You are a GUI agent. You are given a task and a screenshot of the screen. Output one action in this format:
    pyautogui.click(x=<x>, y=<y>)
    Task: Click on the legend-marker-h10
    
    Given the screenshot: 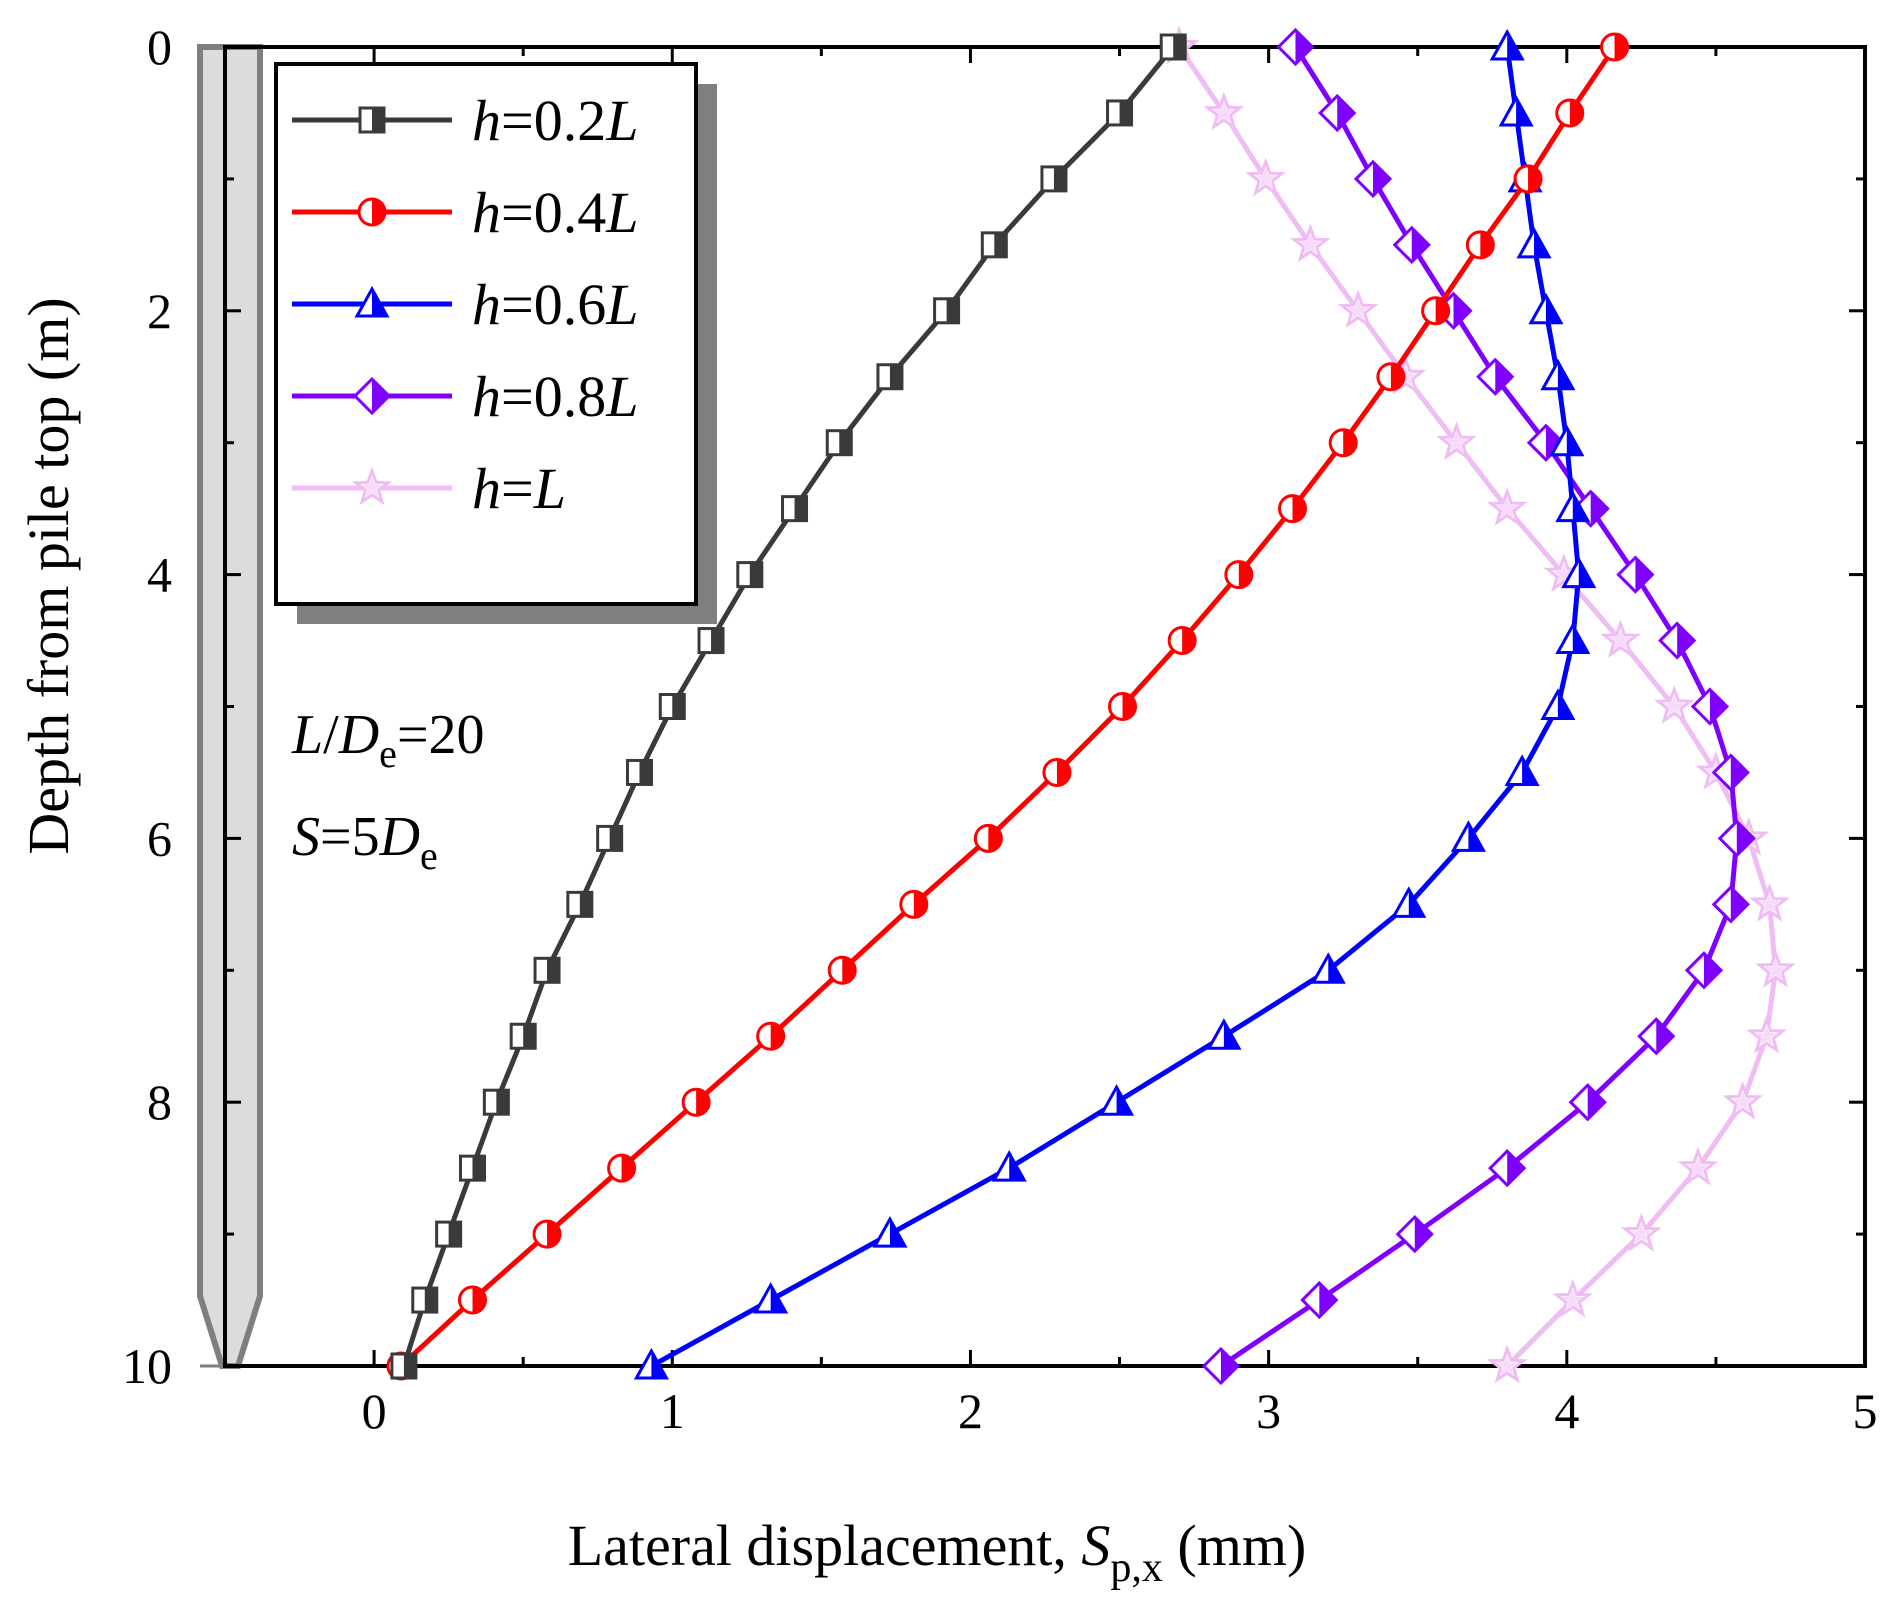 What is the action you would take?
    pyautogui.click(x=372, y=486)
    